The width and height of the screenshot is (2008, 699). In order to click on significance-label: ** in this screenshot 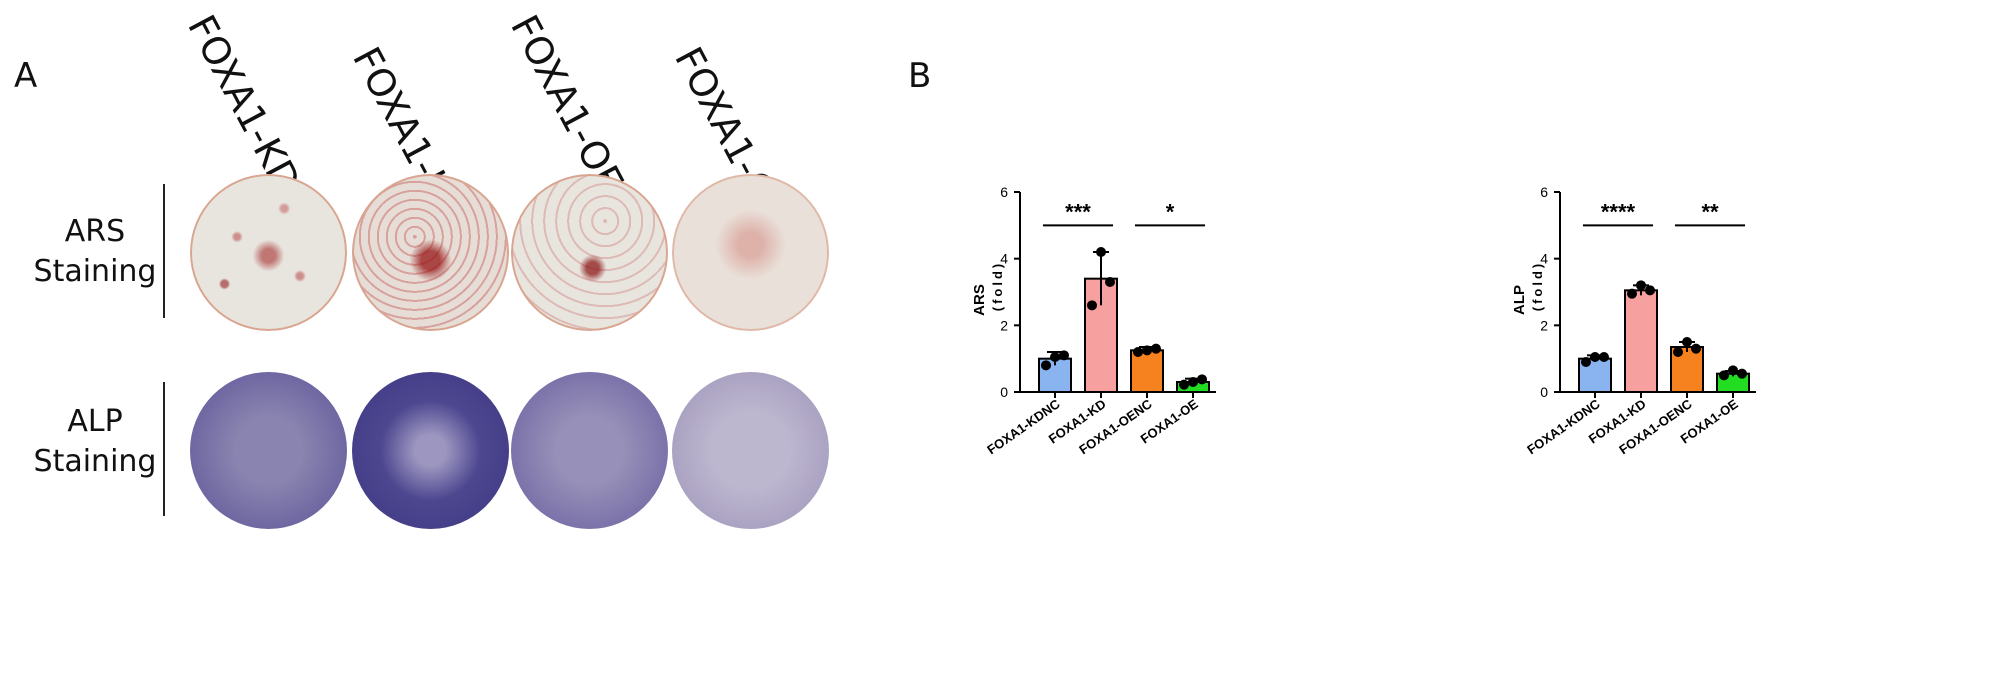, I will do `click(1710, 211)`.